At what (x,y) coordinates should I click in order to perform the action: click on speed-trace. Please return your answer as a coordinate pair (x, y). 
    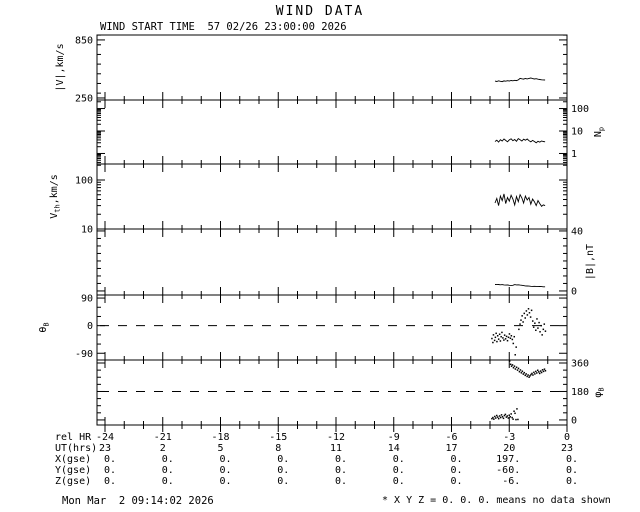
    Looking at the image, I should click on (520, 80).